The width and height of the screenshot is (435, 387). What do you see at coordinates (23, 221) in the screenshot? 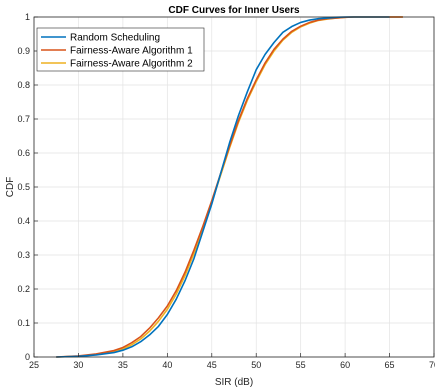
I see `y-tick-label: 0.4` at bounding box center [23, 221].